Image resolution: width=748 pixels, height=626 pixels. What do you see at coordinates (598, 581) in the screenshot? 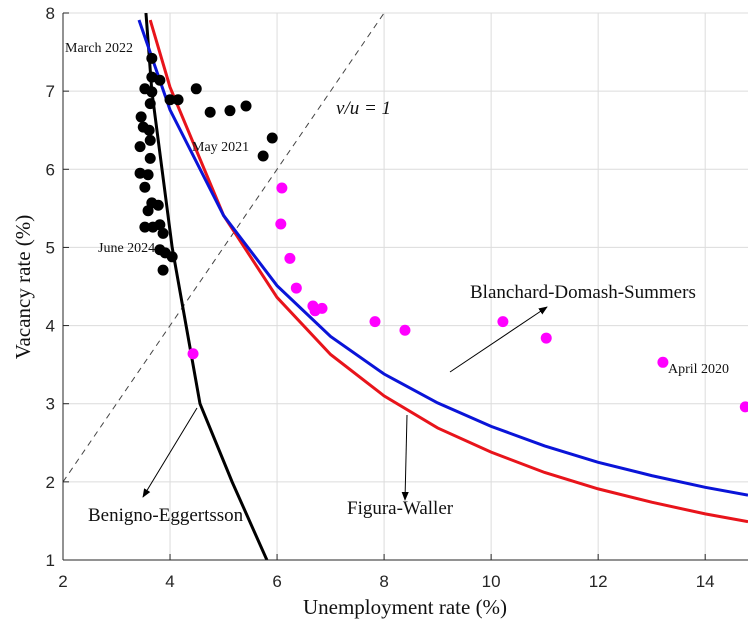
I see `x-tick-label: 12` at bounding box center [598, 581].